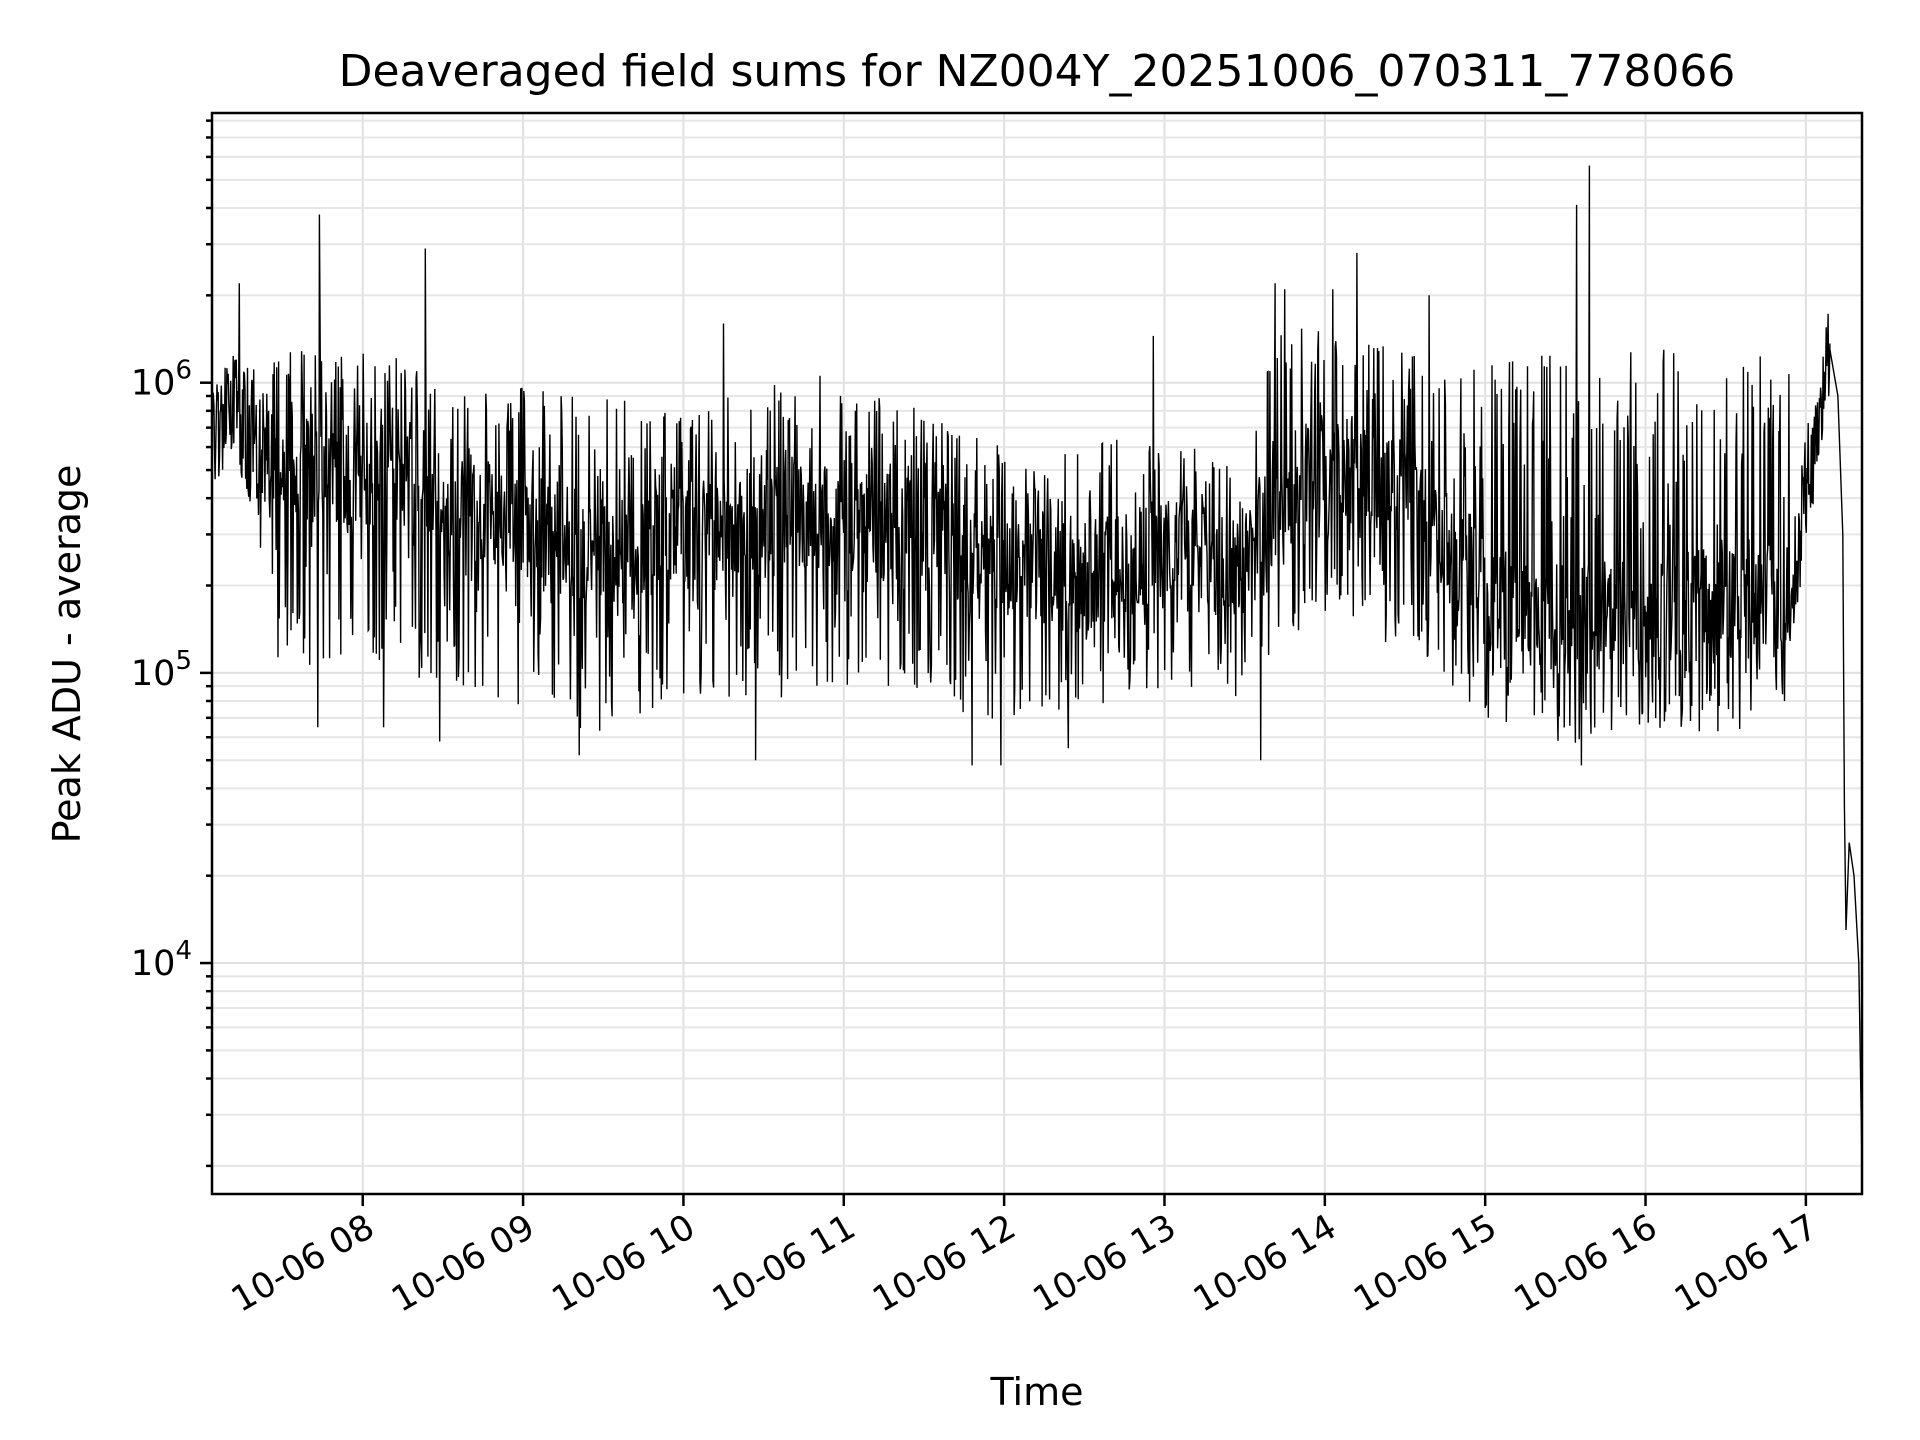  What do you see at coordinates (1037, 1392) in the screenshot?
I see `x-axis-label: Time` at bounding box center [1037, 1392].